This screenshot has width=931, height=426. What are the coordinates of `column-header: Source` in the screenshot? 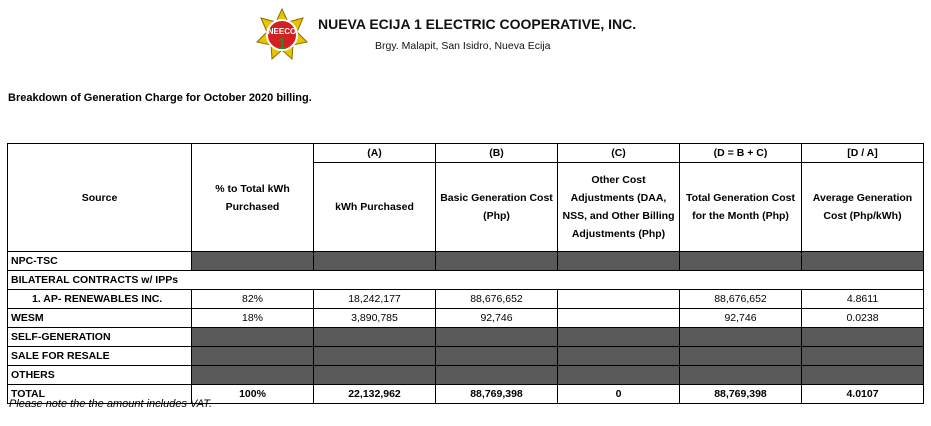 It's located at (99, 197).